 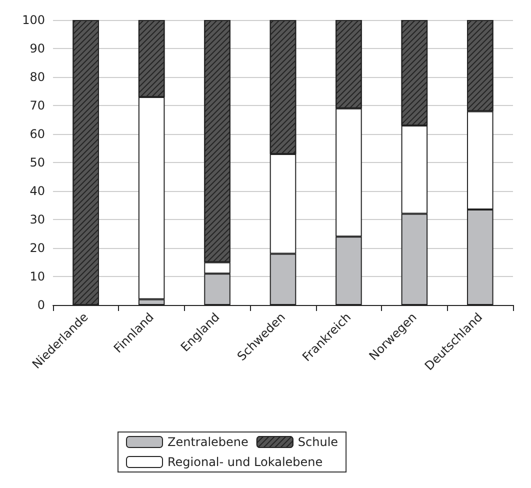 What do you see at coordinates (208, 442) in the screenshot?
I see `legend-label: Zentralebene` at bounding box center [208, 442].